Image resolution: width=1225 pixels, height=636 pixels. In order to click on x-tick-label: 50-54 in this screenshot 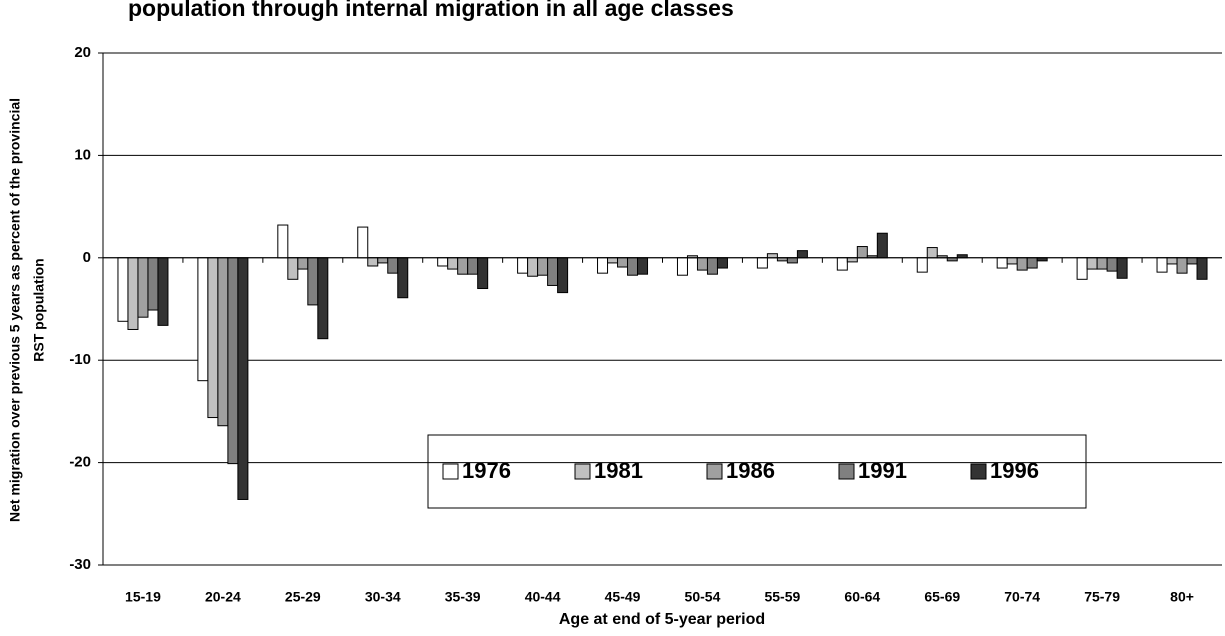, I will do `click(703, 597)`.